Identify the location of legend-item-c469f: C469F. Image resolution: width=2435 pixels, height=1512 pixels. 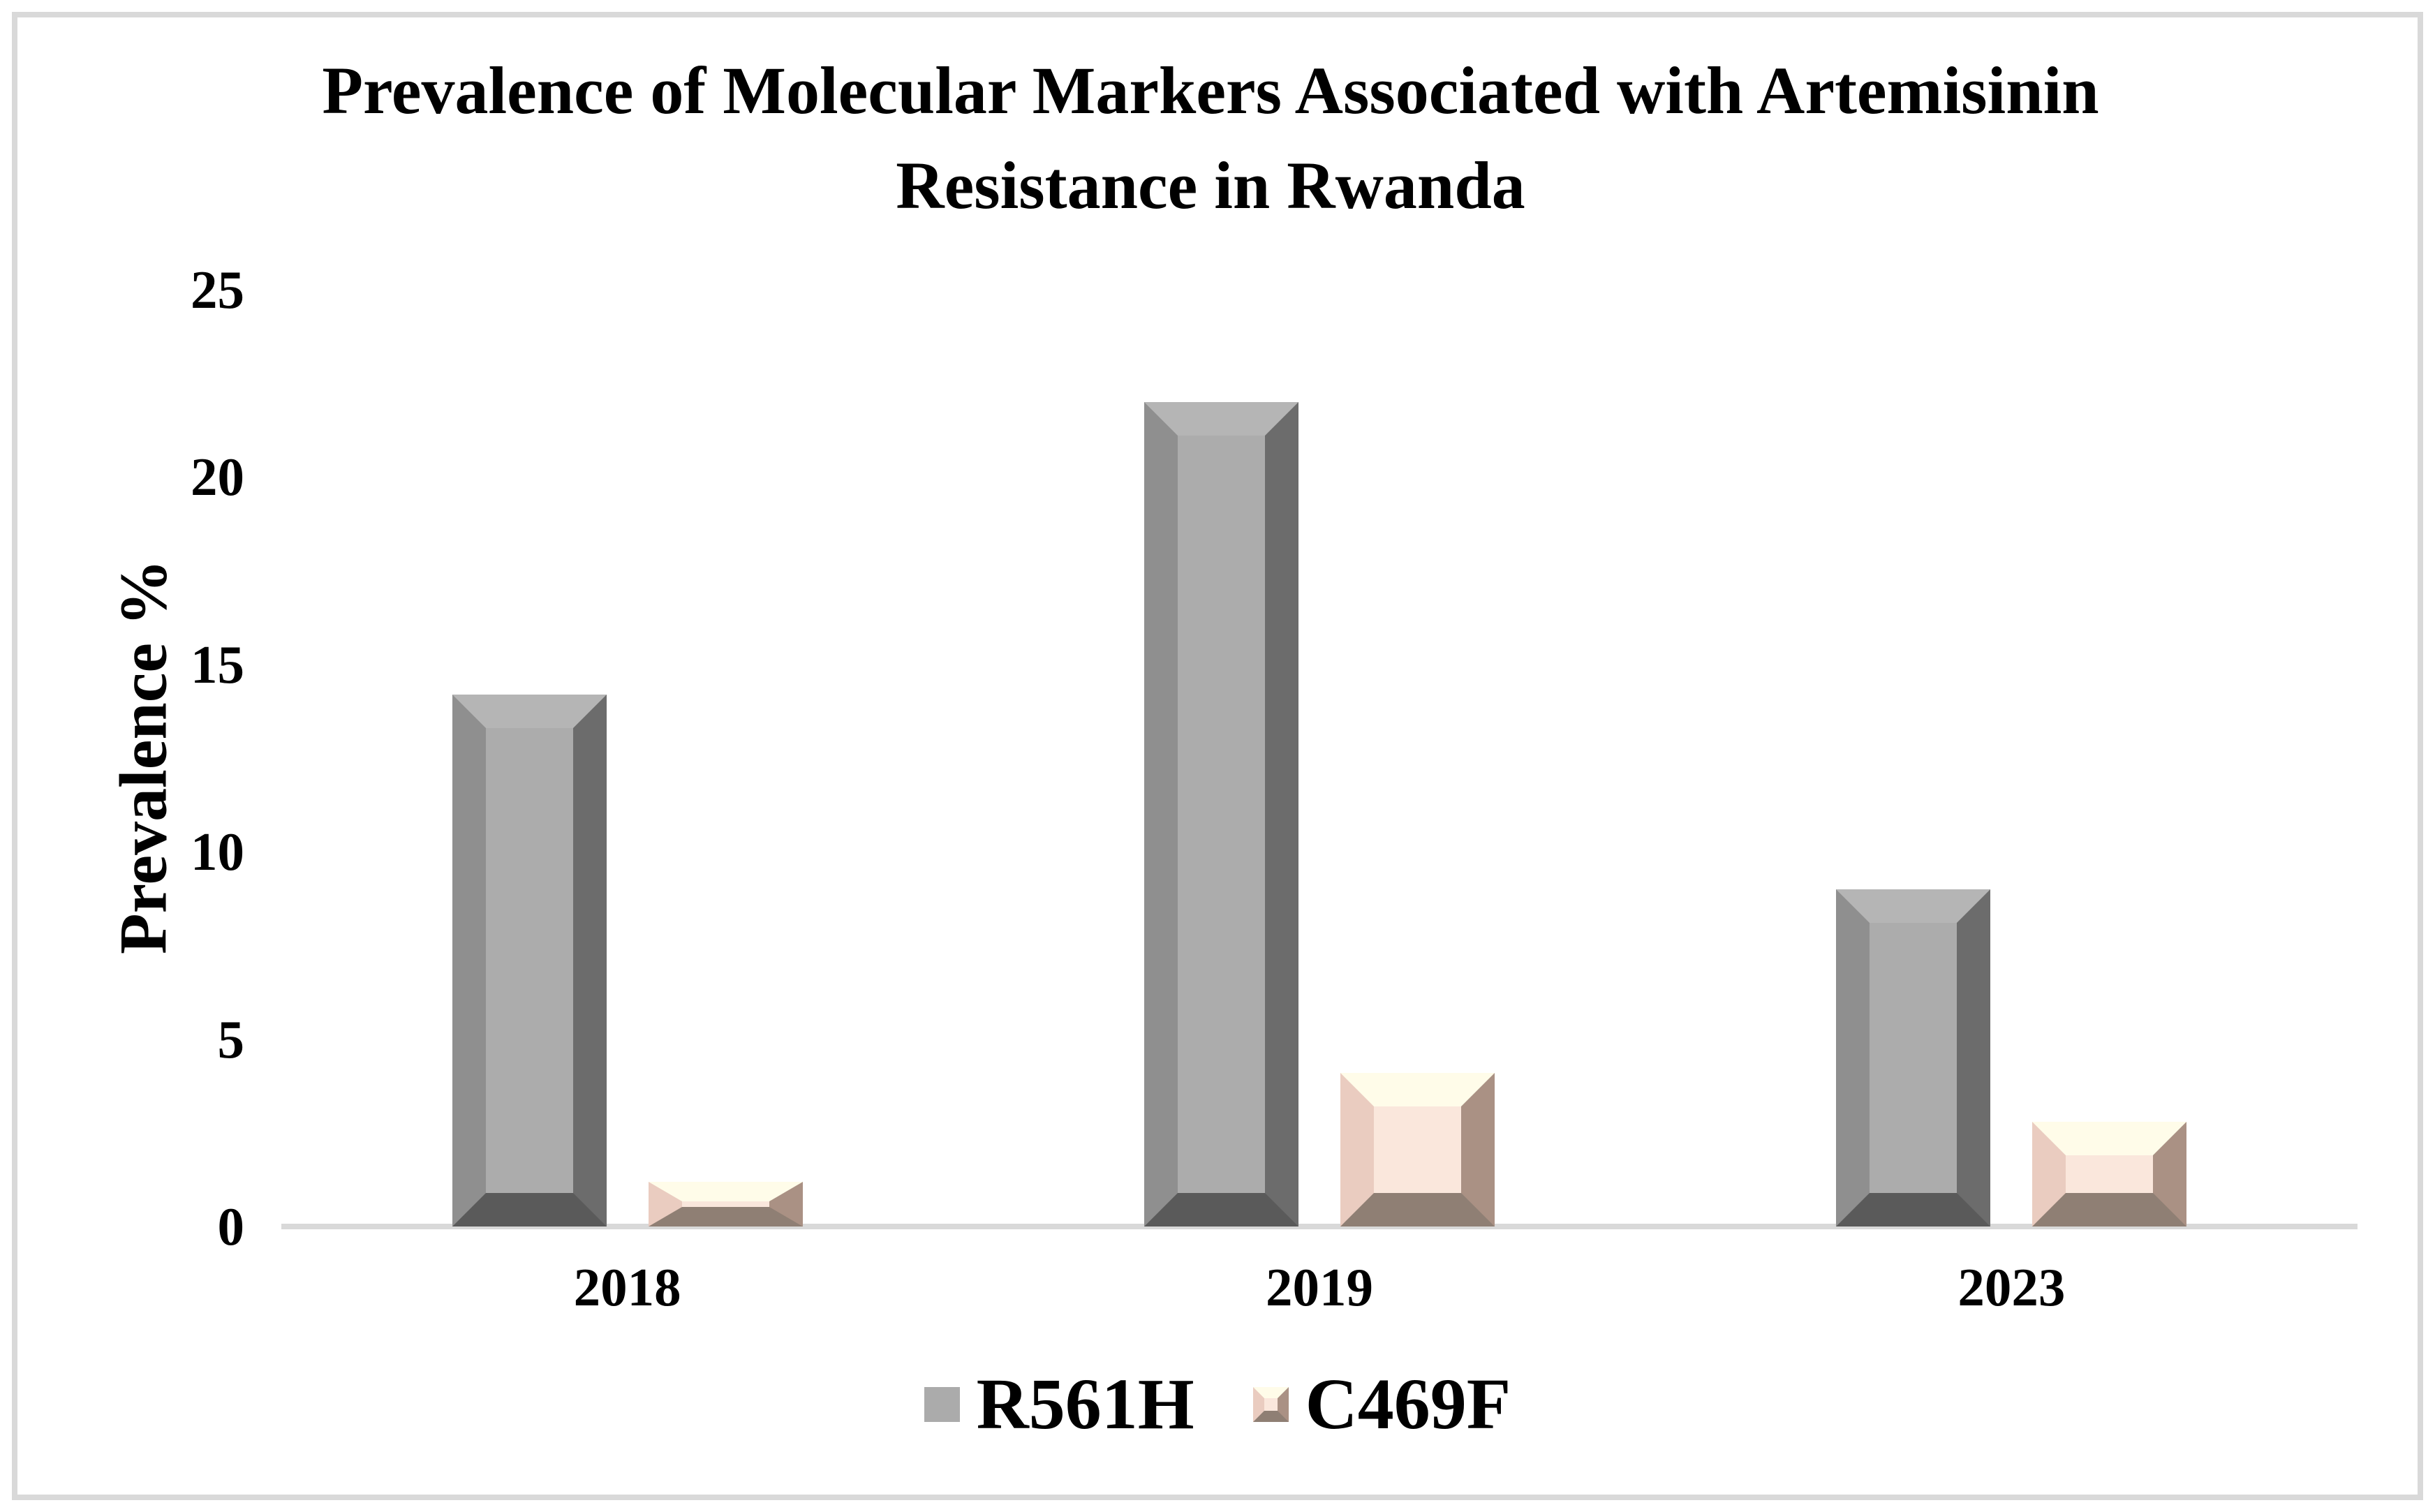
(1381, 1404).